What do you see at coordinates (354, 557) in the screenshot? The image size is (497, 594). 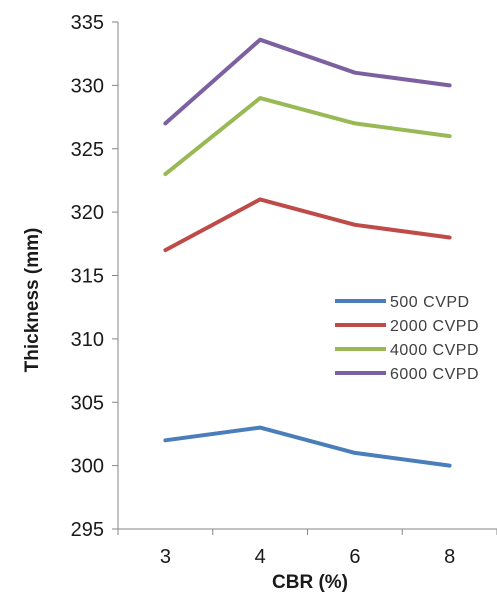 I see `x-tick-label: 6` at bounding box center [354, 557].